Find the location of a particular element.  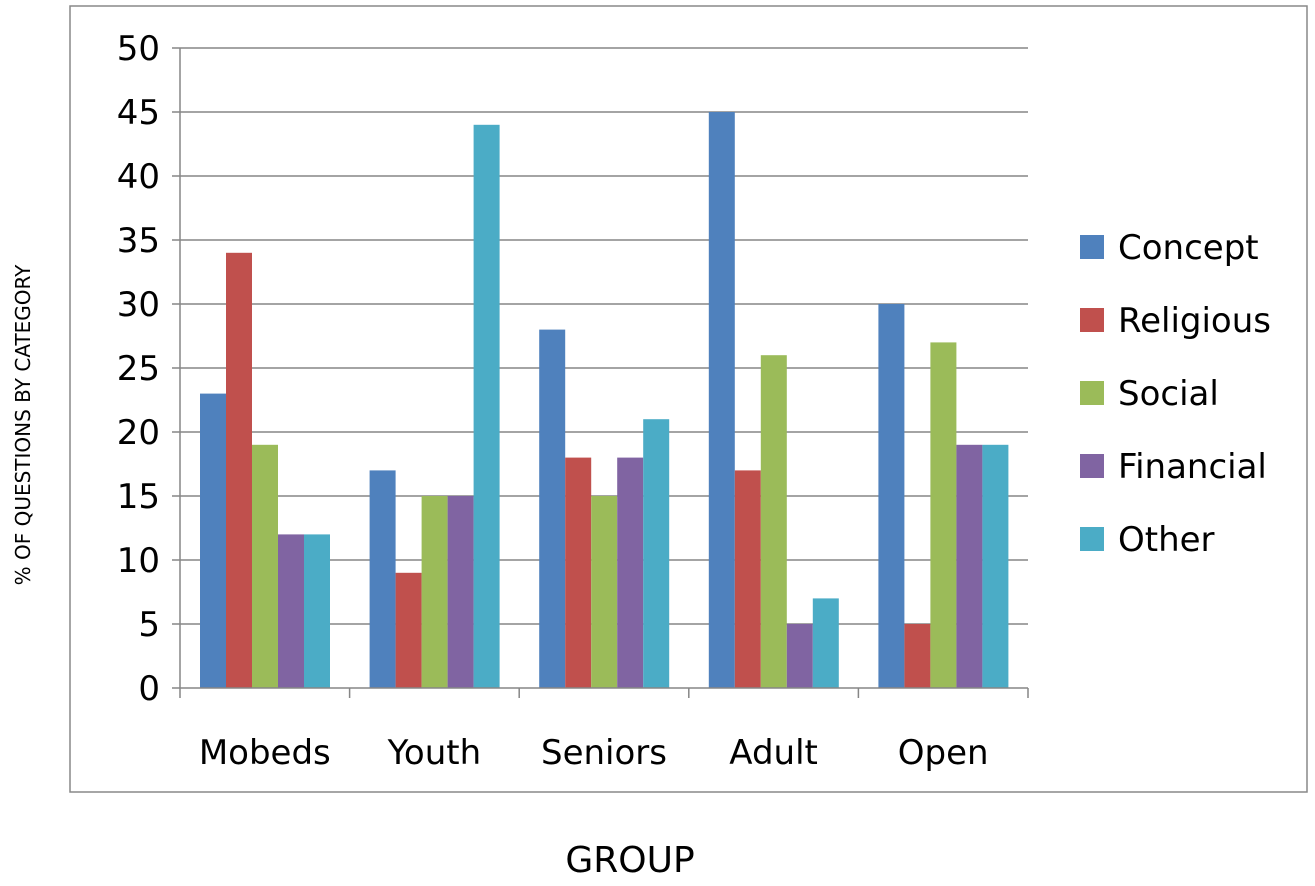

bar-religious-youth is located at coordinates (408, 630).